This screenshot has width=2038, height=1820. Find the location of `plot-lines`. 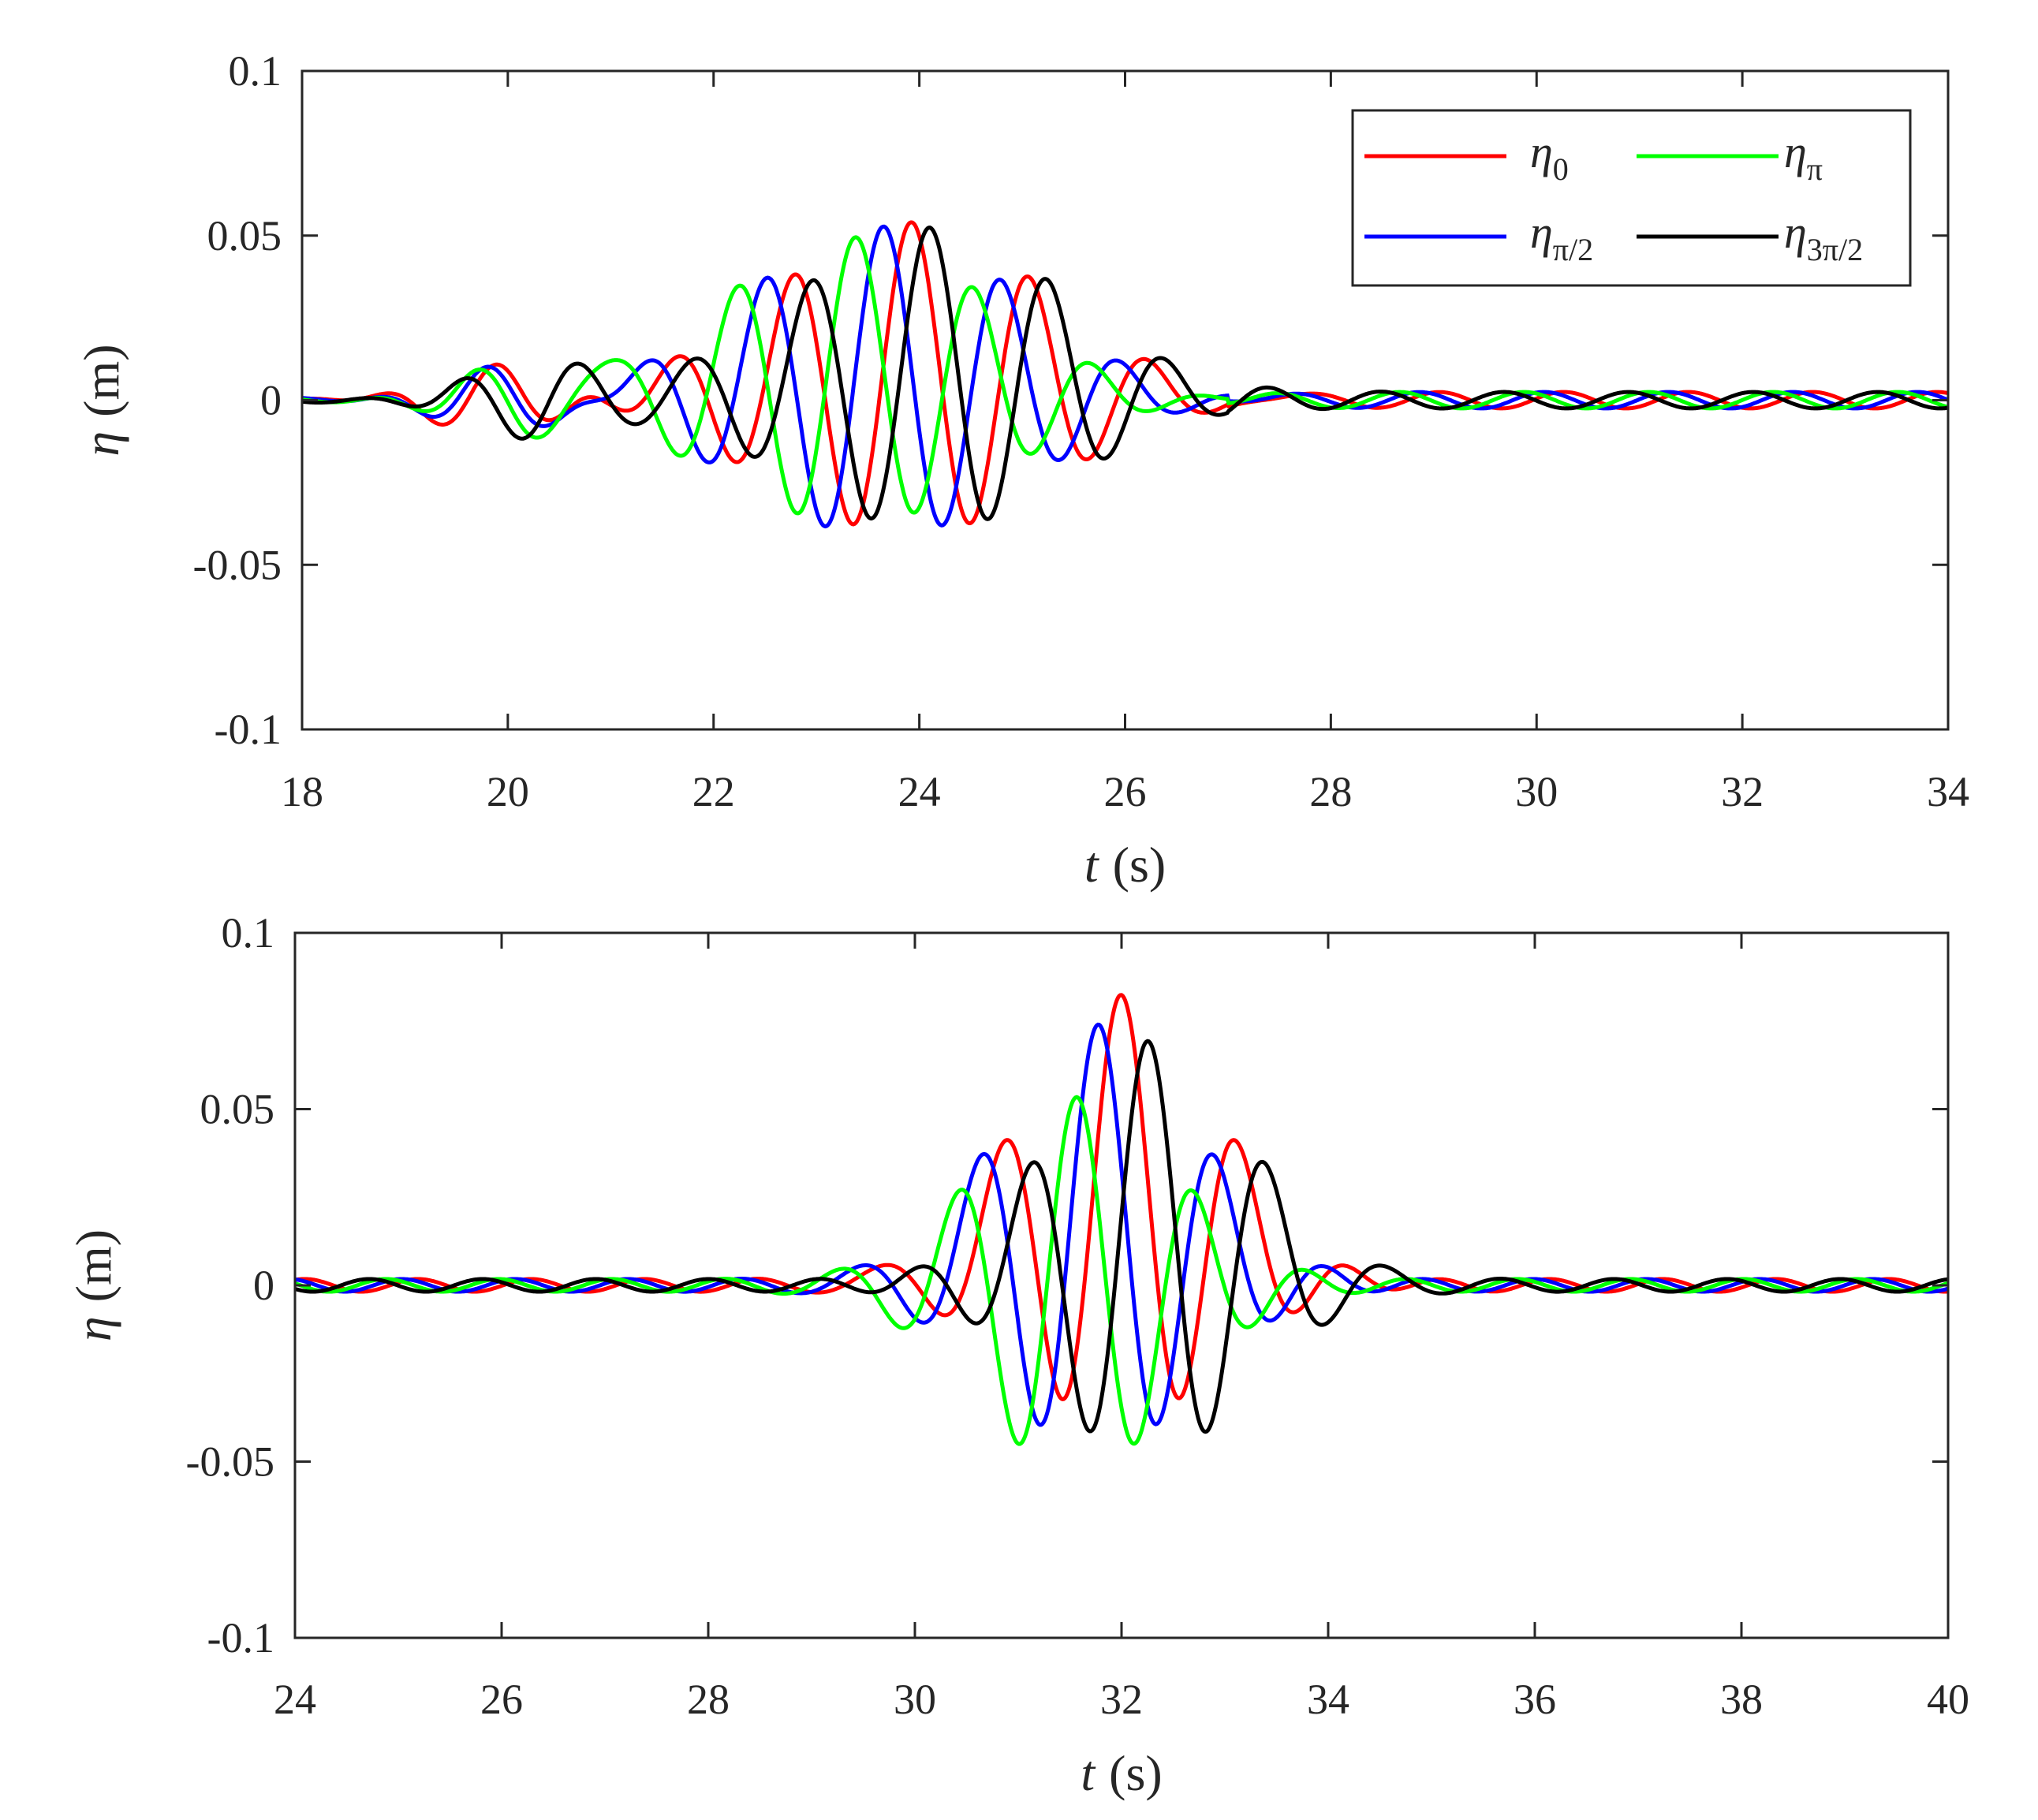

plot-lines is located at coordinates (1125, 374).